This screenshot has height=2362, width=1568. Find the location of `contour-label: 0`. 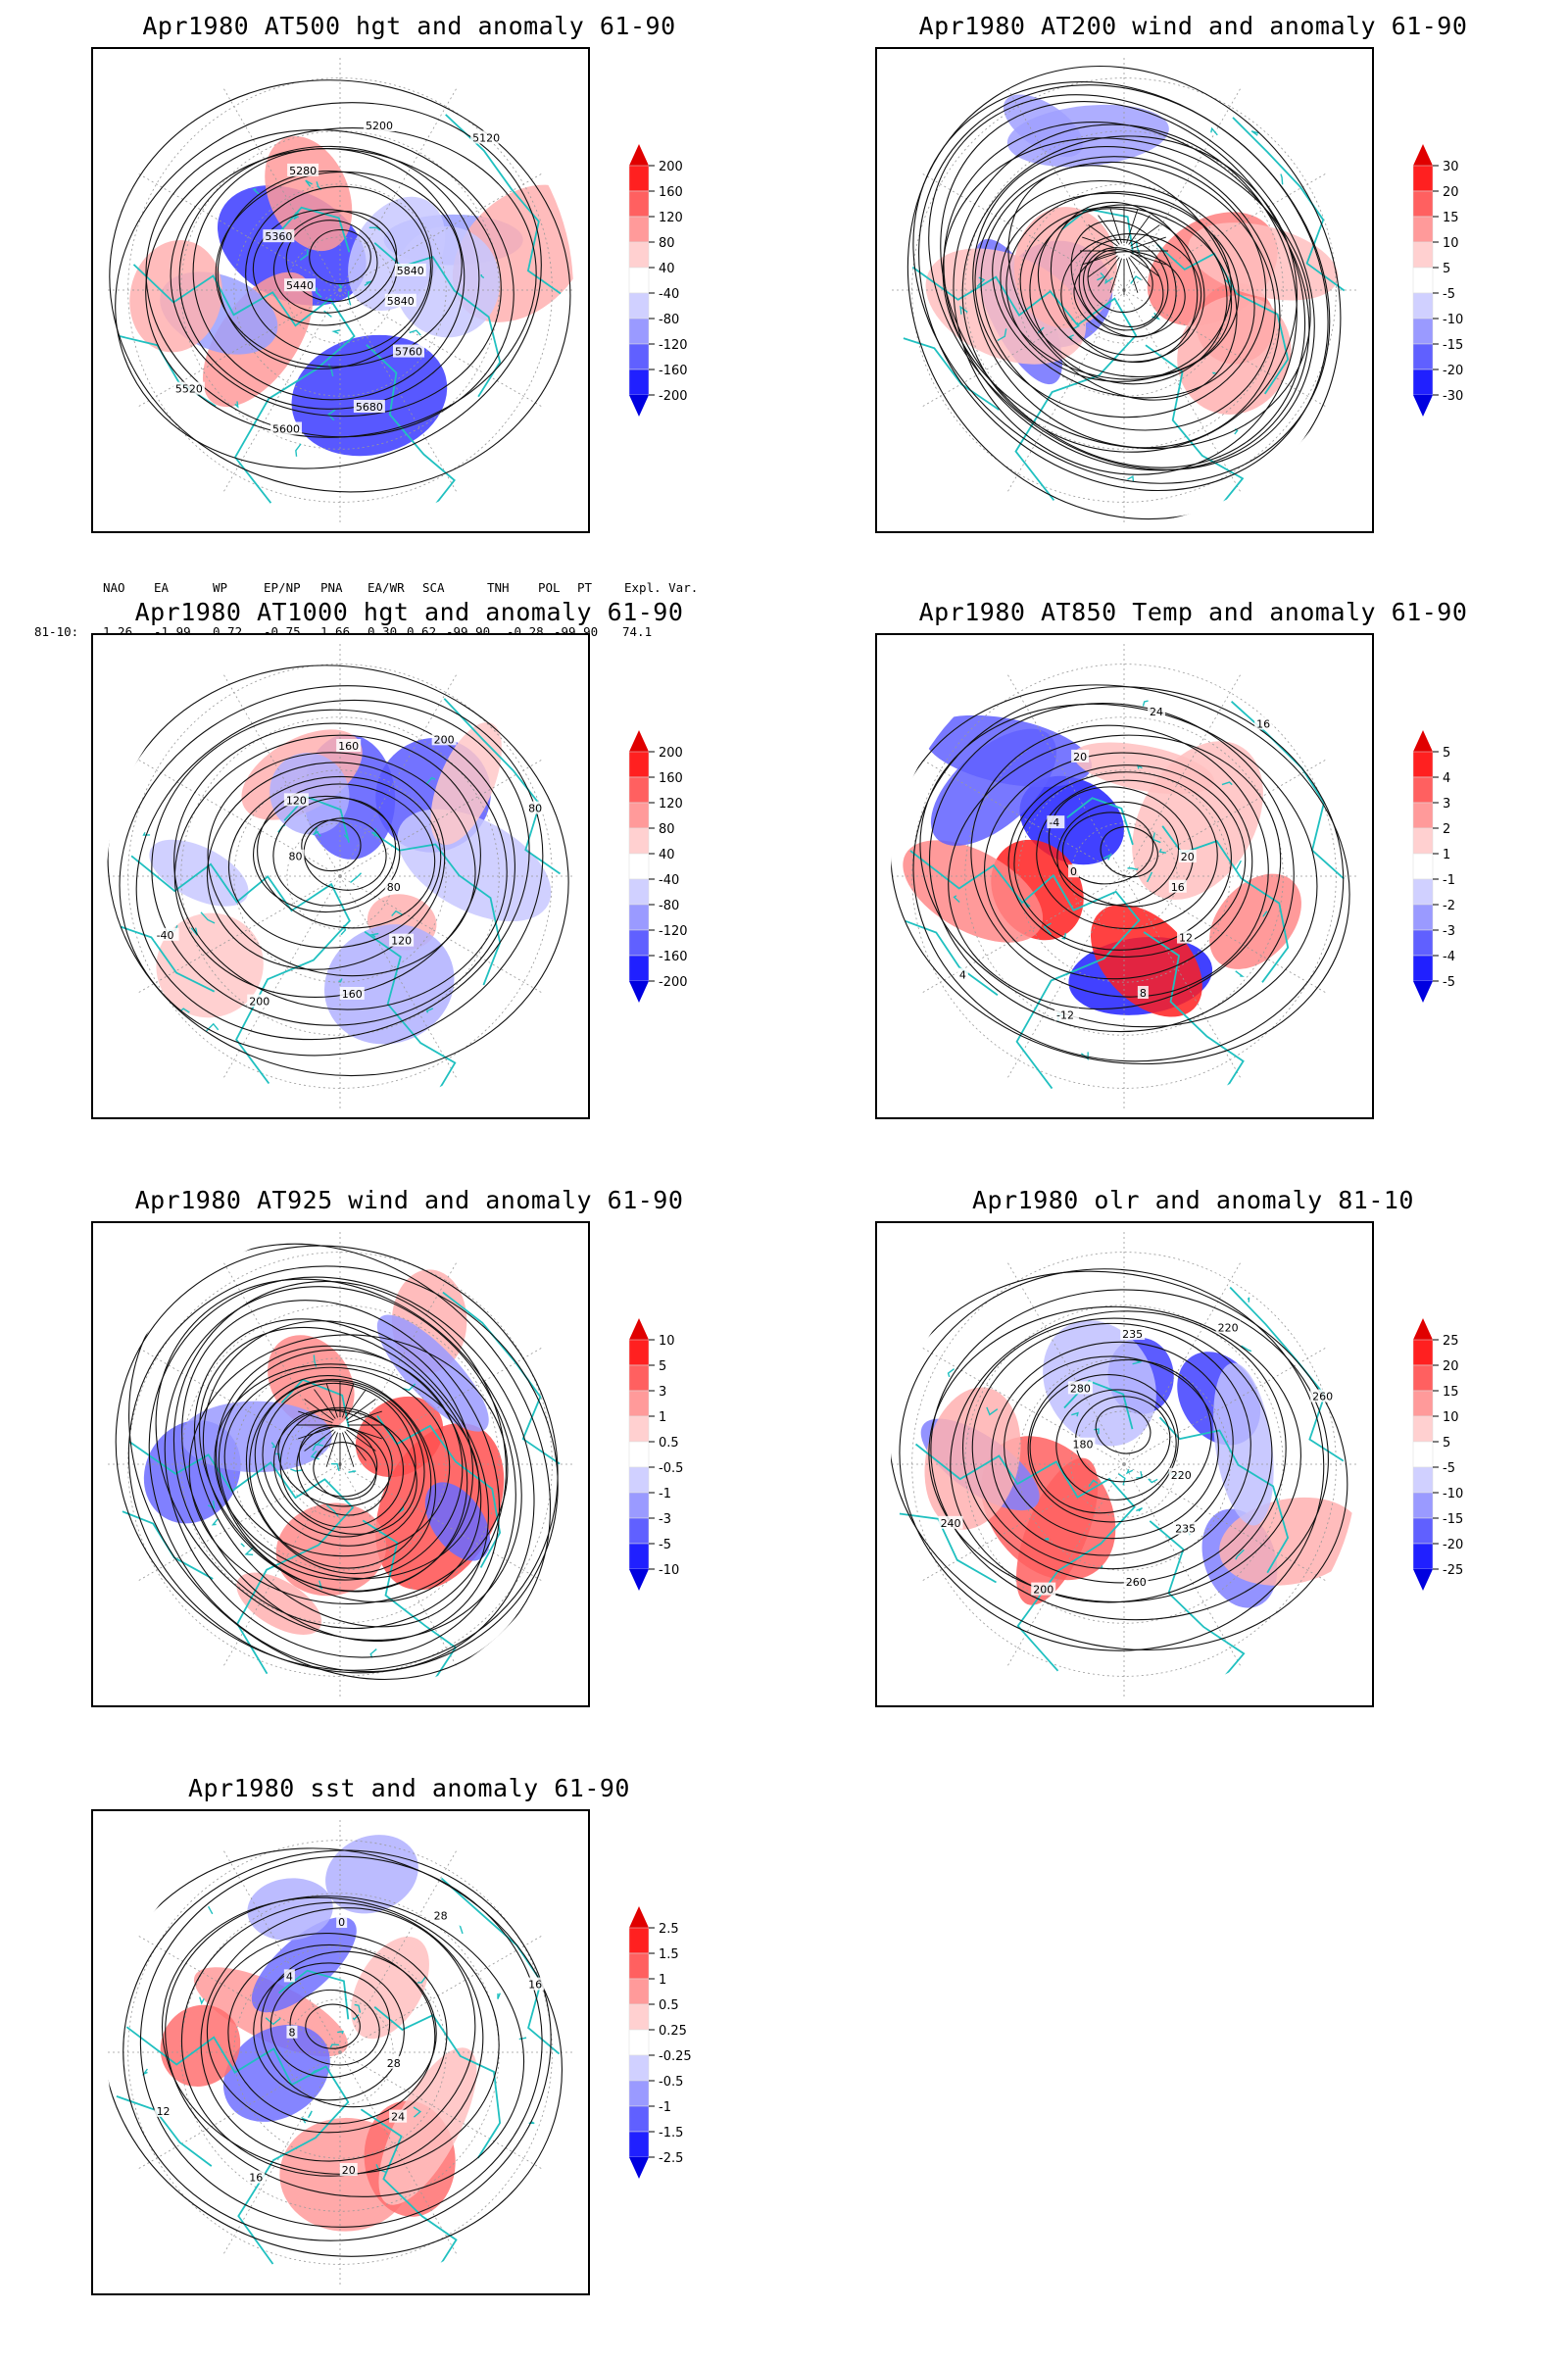

contour-label: 0 is located at coordinates (341, 1922).